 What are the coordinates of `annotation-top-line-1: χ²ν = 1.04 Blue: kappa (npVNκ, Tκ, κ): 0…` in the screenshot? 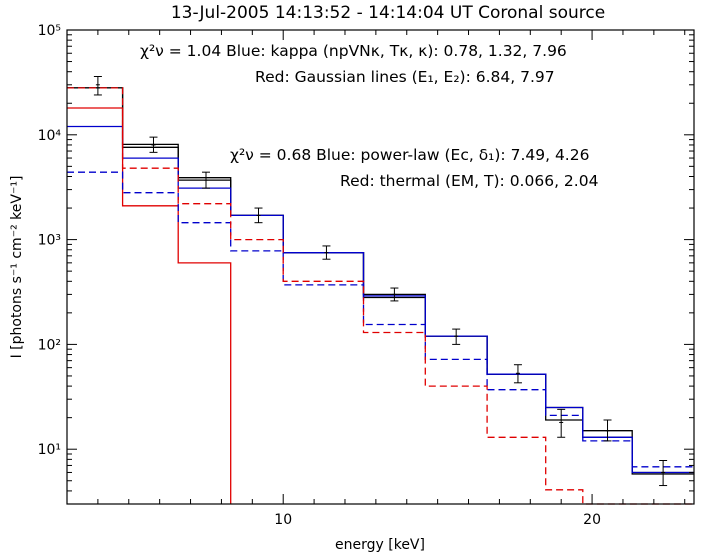 It's located at (353, 51).